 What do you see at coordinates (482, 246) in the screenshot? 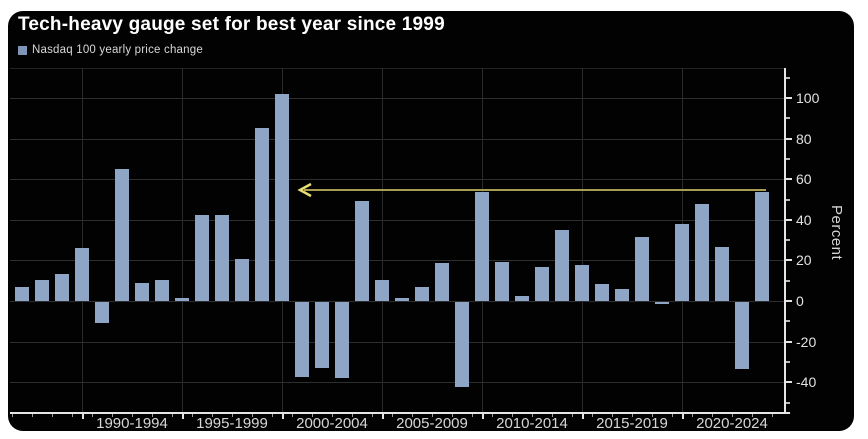
I see `bar-2009` at bounding box center [482, 246].